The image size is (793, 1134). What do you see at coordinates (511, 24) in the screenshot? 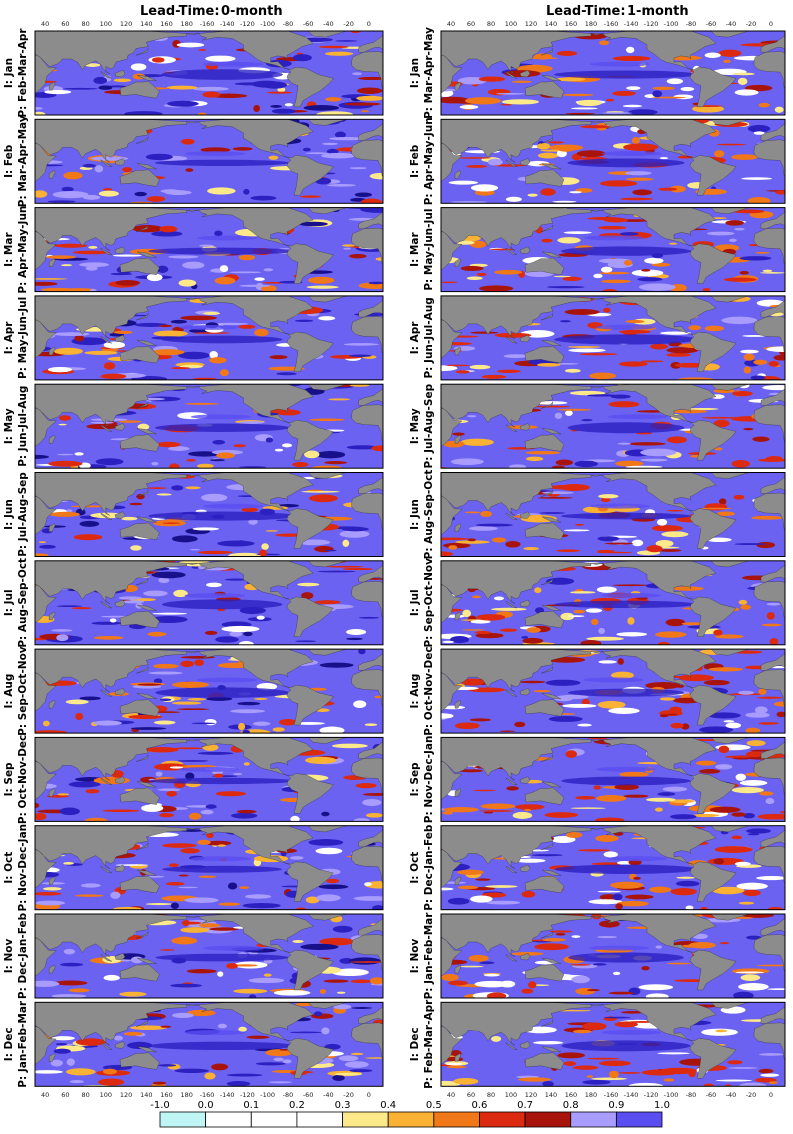
I see `lon-label: 100` at bounding box center [511, 24].